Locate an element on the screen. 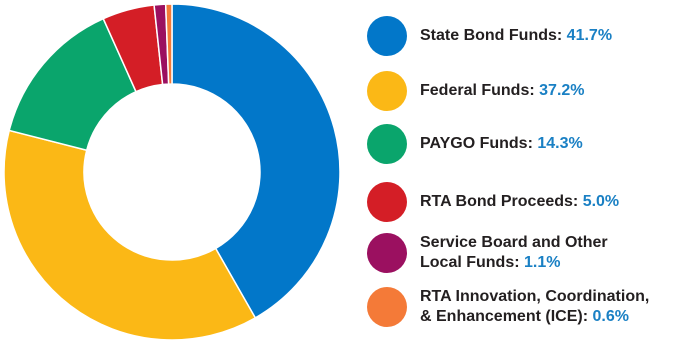 The image size is (690, 343). legend-item-rta-bond-proceeds: RTA Bond Proceeds: 5.0% is located at coordinates (493, 202).